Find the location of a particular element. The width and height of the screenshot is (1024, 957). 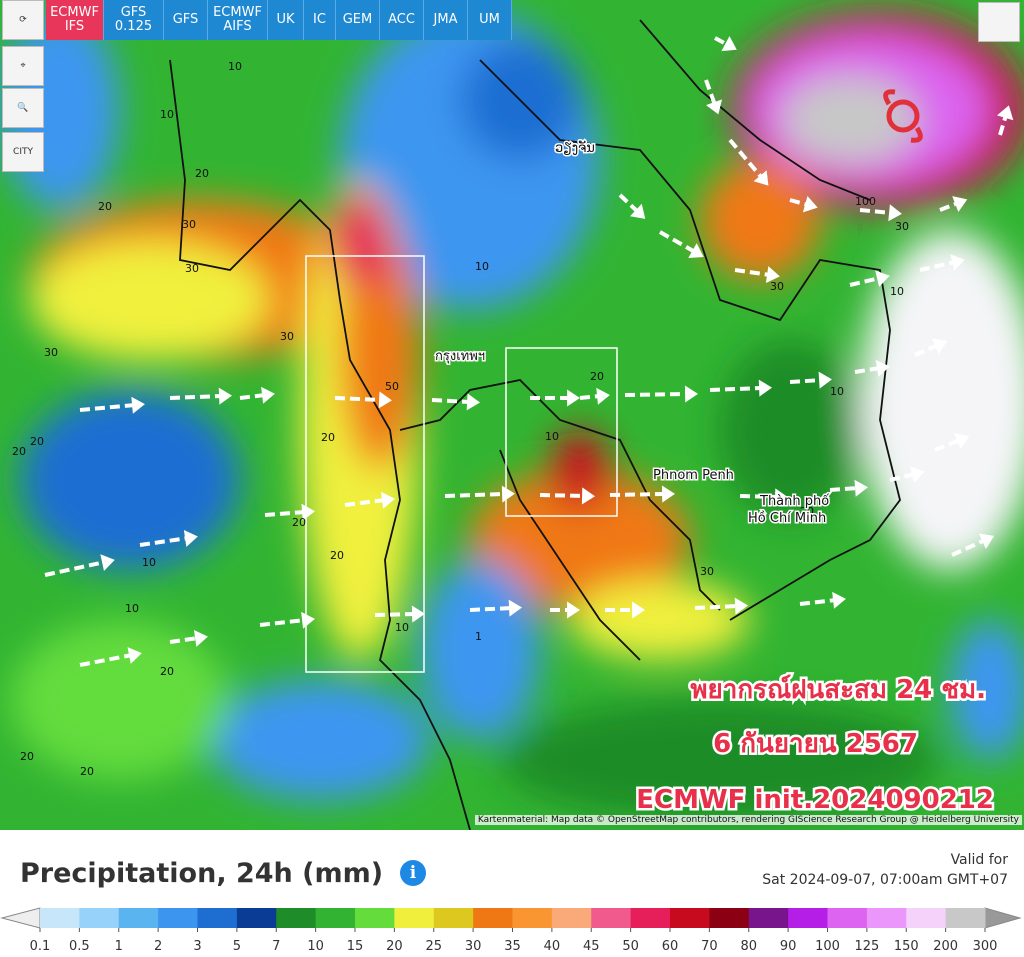

model-button: ECMWF AIFS is located at coordinates (238, 20).